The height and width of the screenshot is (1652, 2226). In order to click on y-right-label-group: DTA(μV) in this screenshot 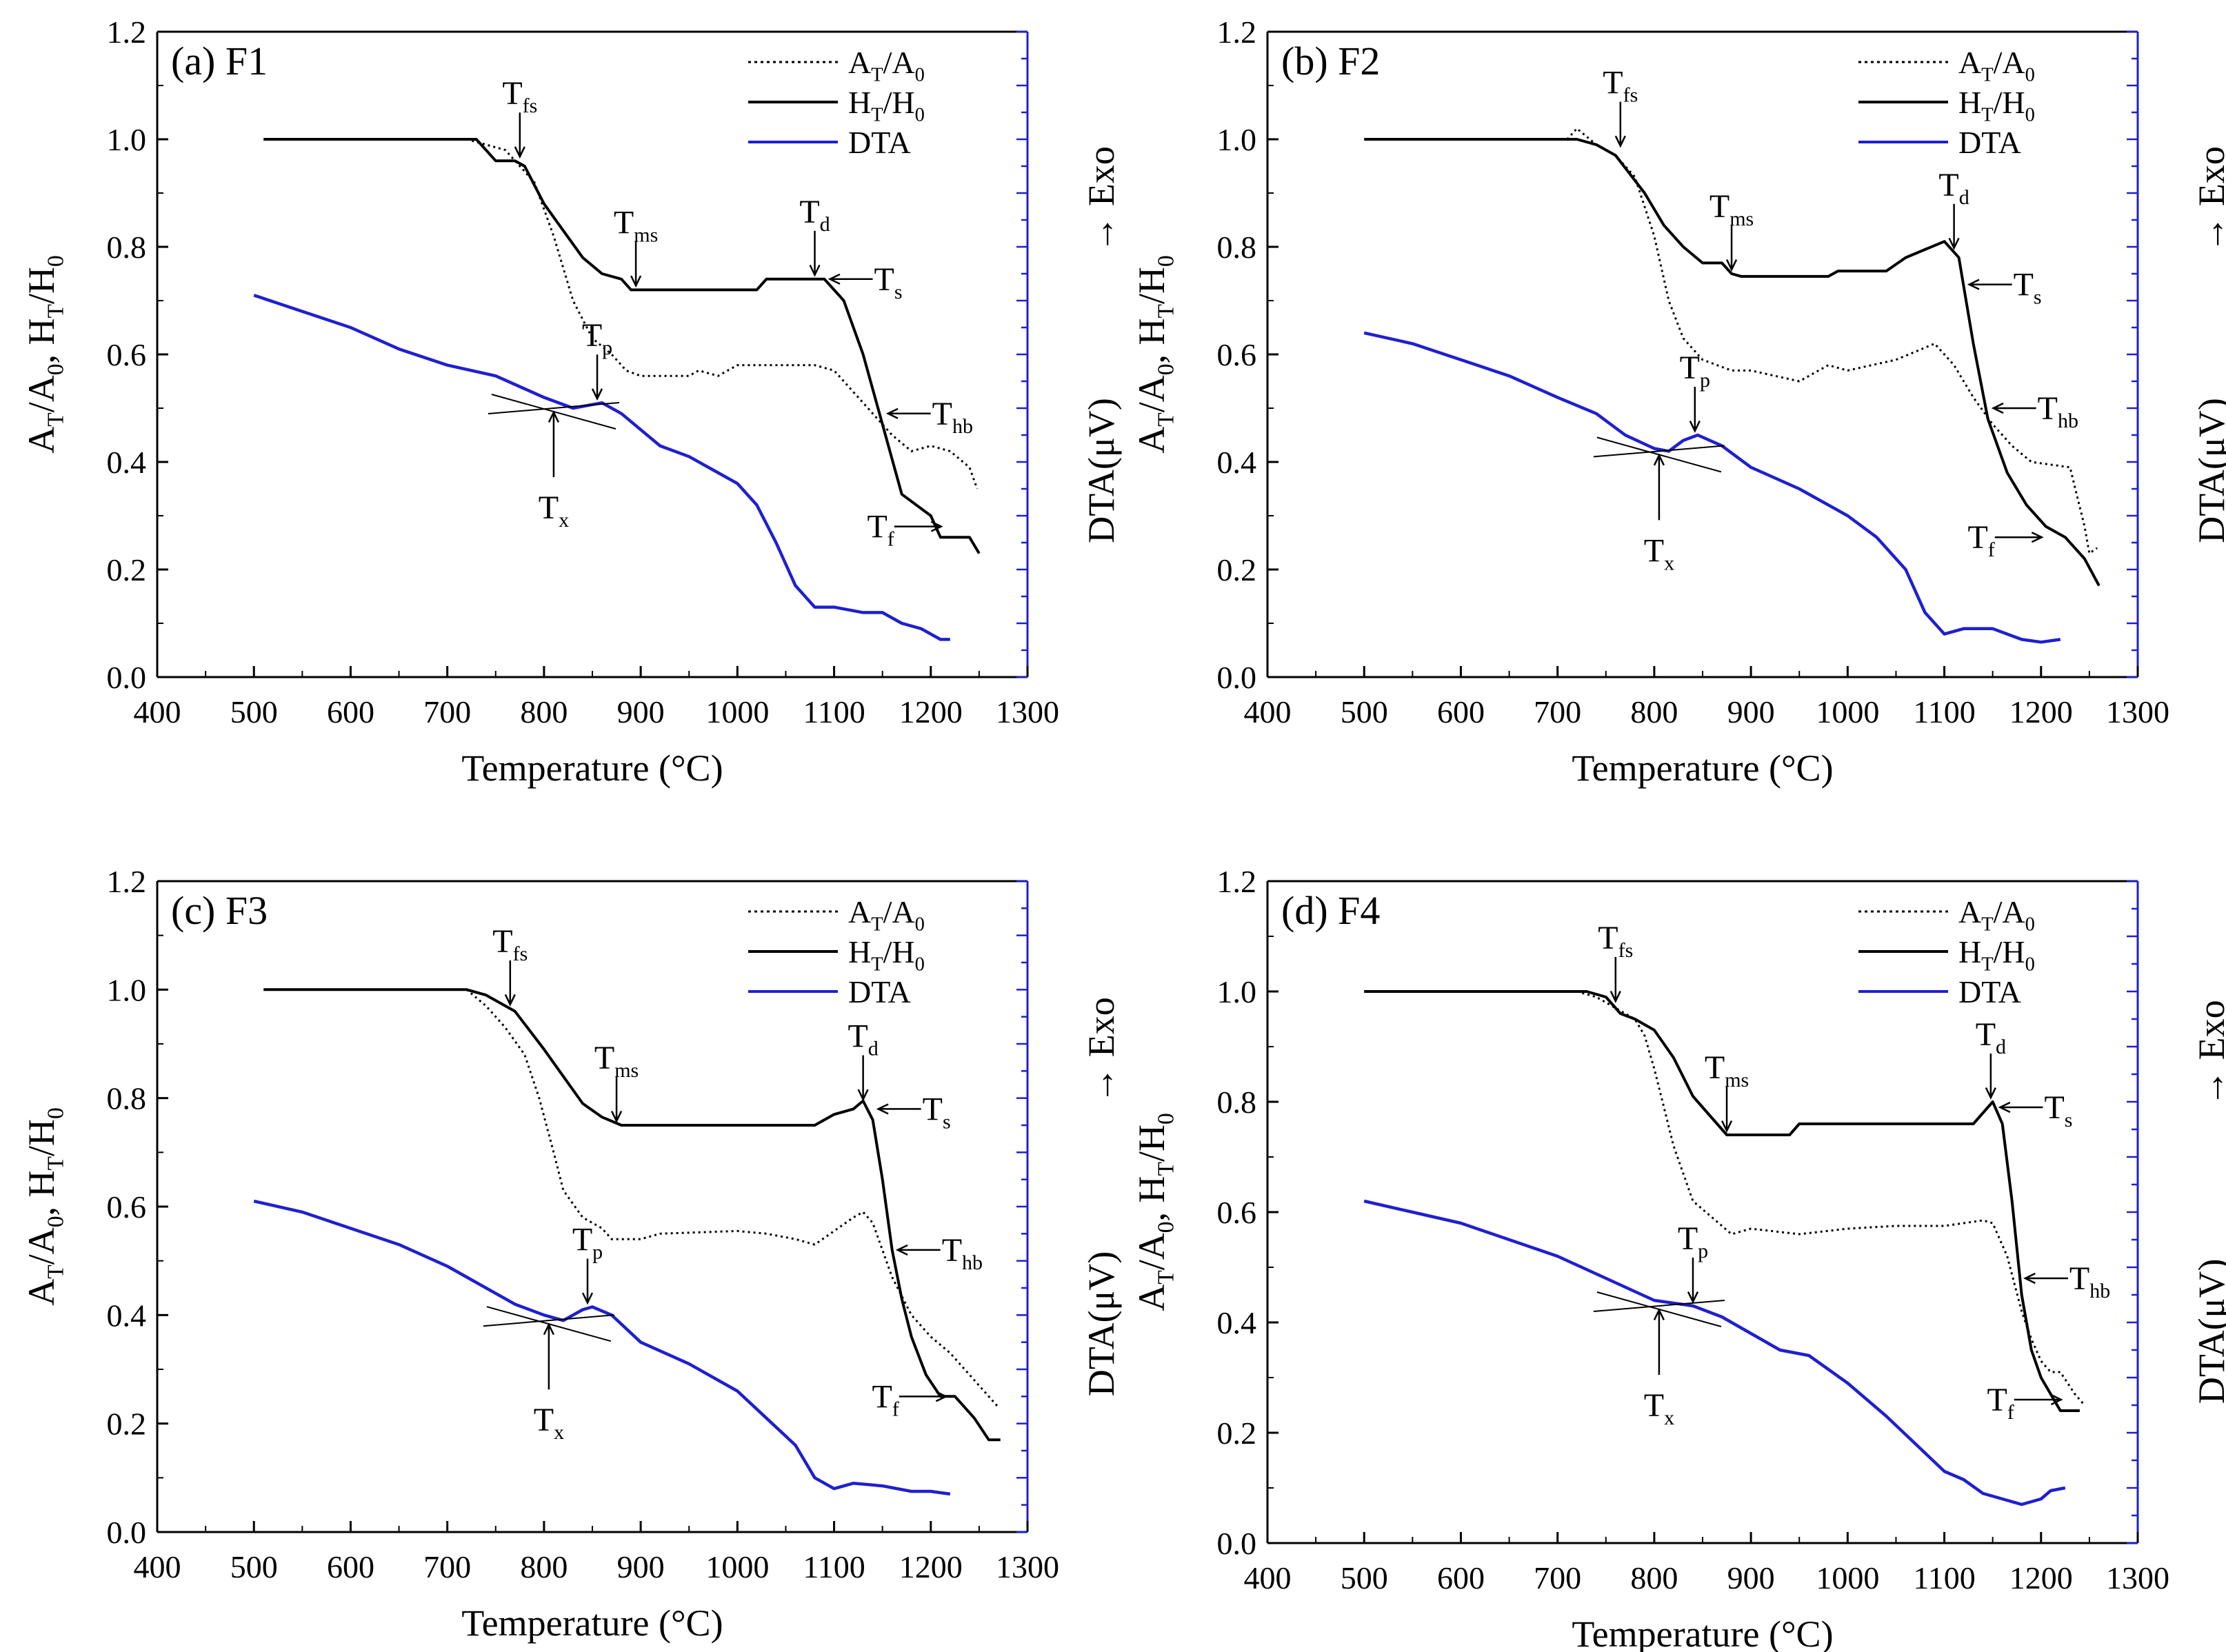, I will do `click(1101, 471)`.